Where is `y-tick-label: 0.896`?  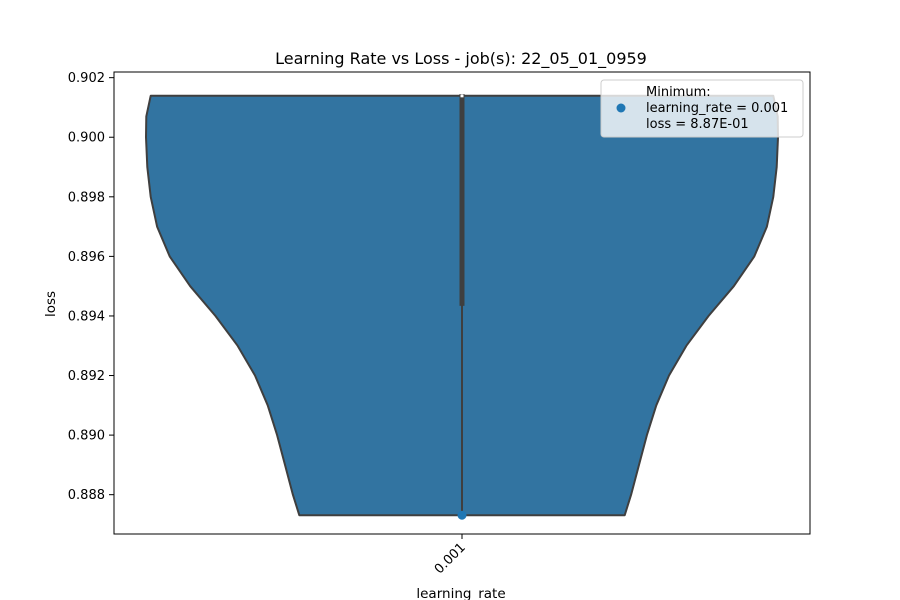 y-tick-label: 0.896 is located at coordinates (86, 257).